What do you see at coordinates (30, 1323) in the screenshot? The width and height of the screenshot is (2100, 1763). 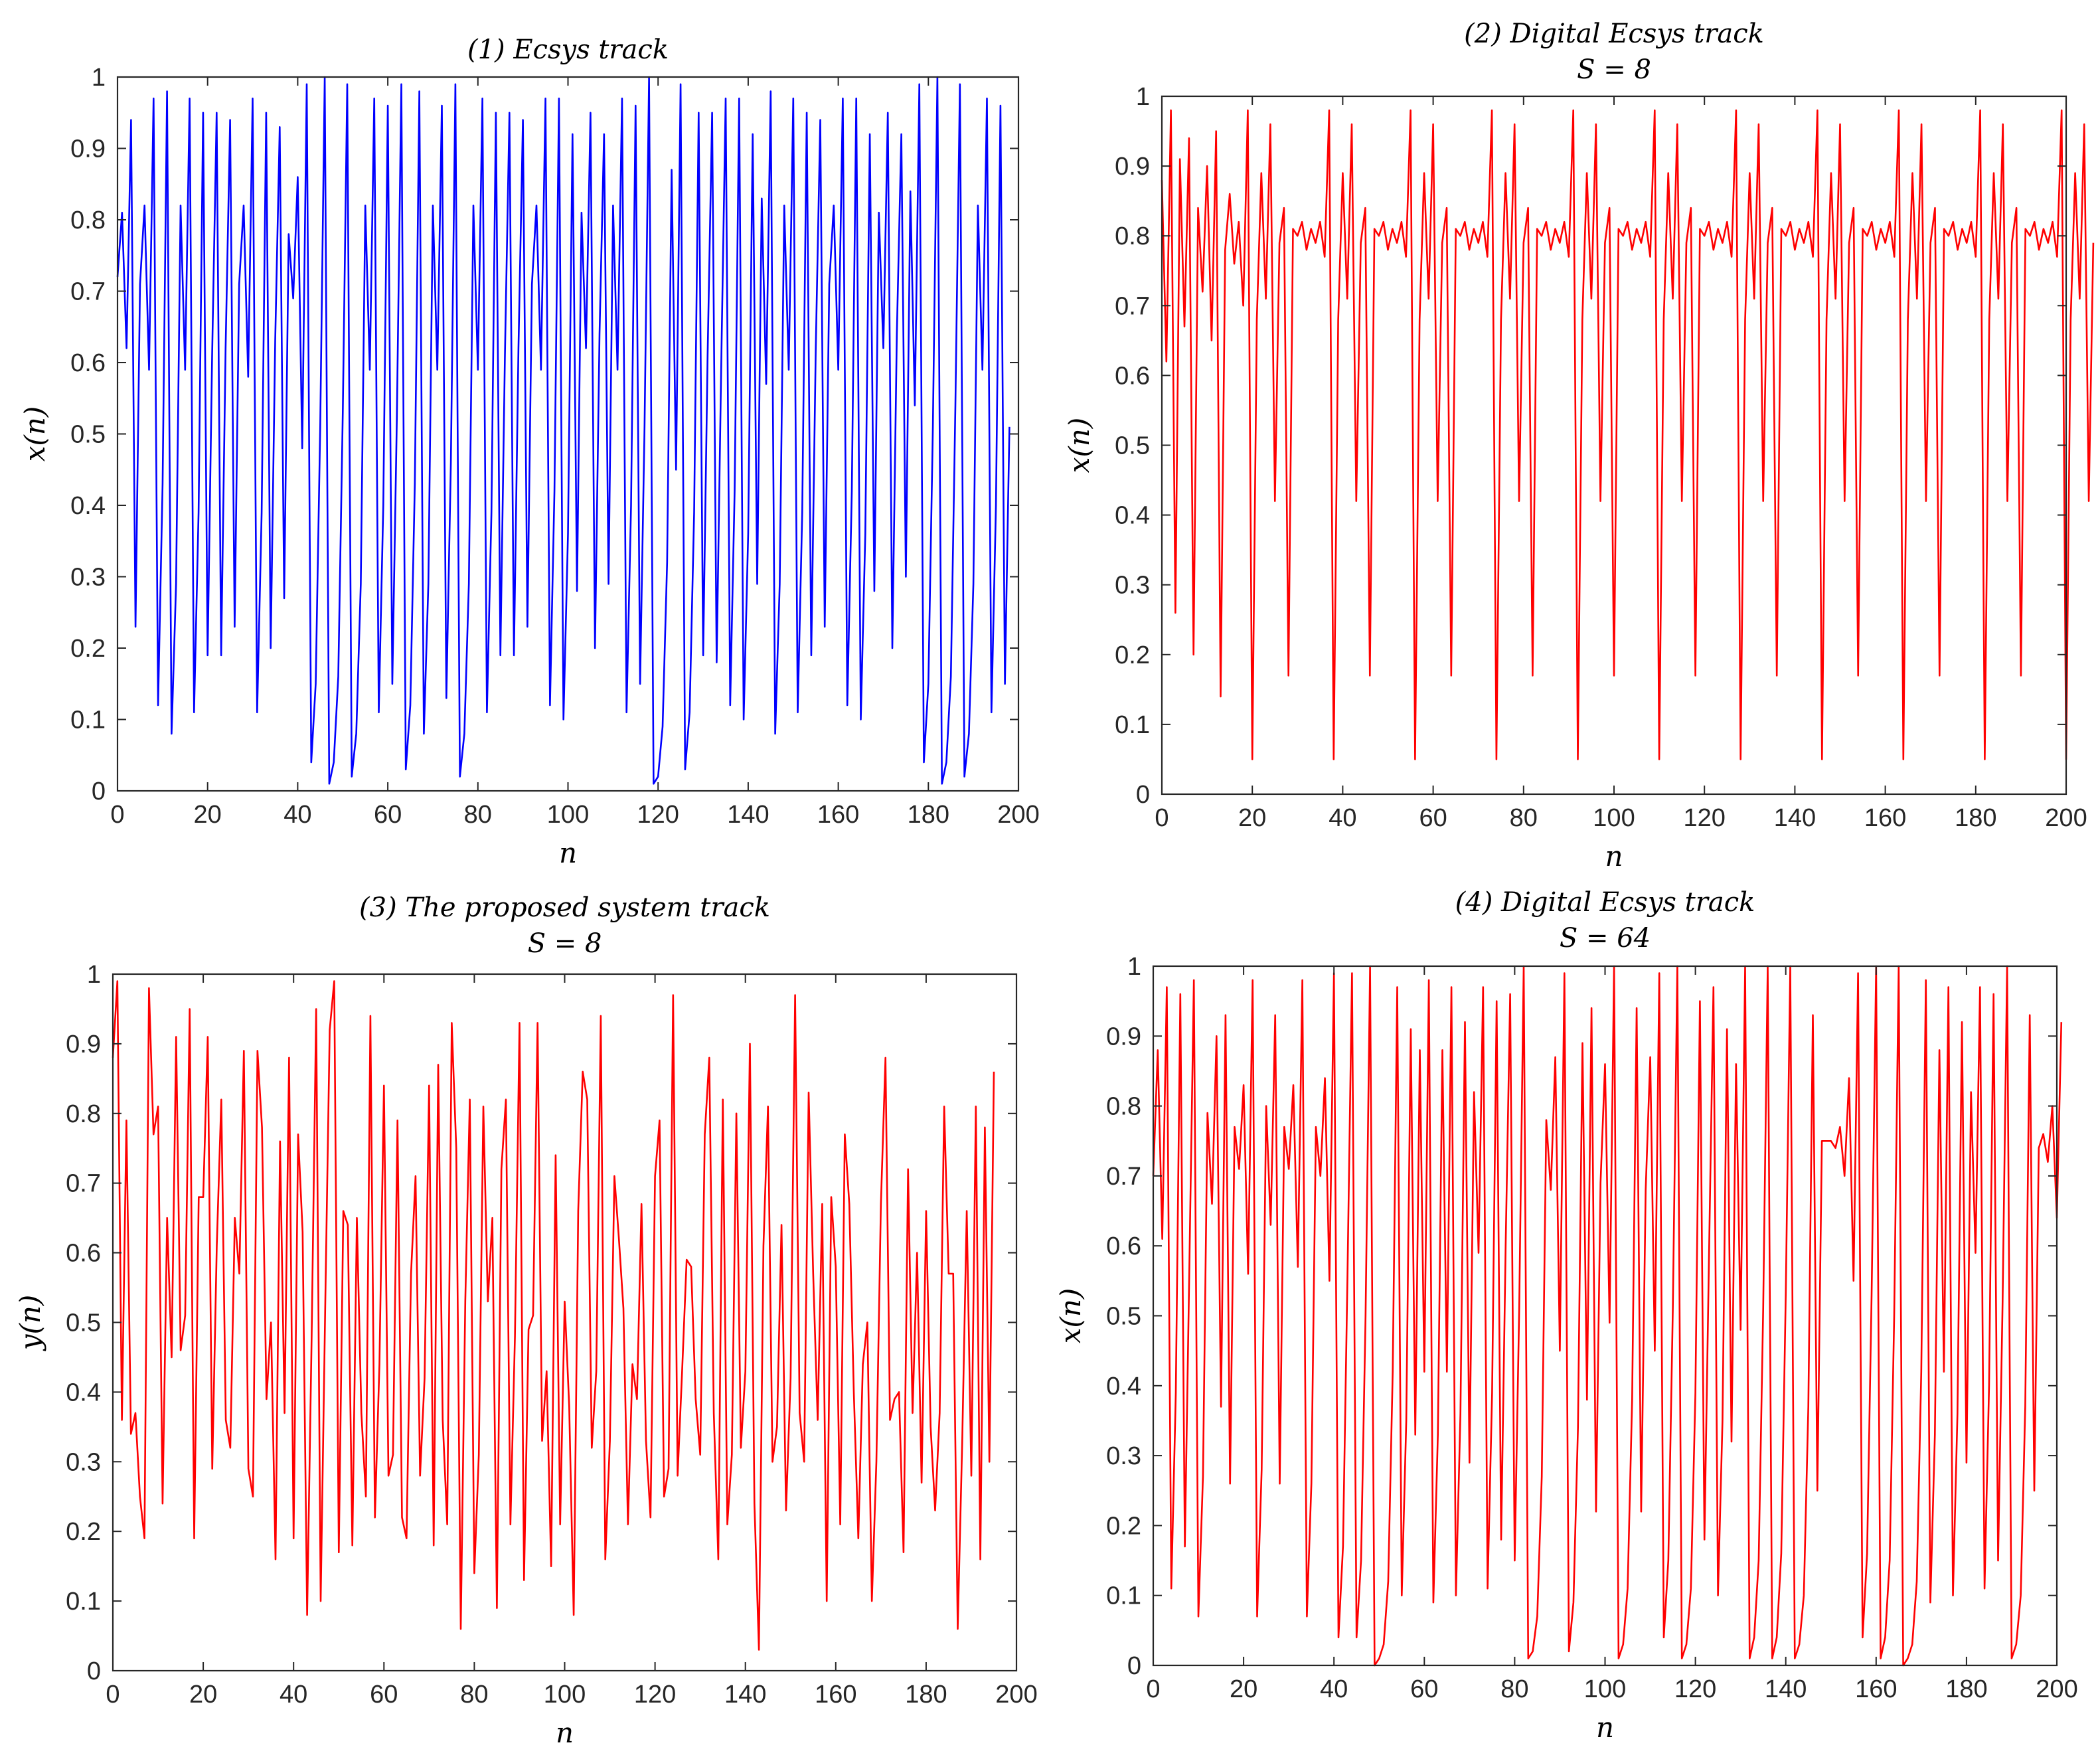 I see `y-axis-label: y(n)` at bounding box center [30, 1323].